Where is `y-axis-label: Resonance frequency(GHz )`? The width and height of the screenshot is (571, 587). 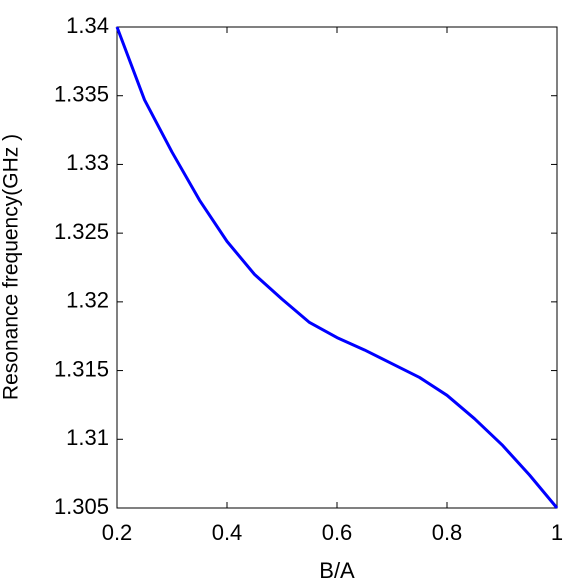
y-axis-label: Resonance frequency(GHz ) is located at coordinates (11, 267).